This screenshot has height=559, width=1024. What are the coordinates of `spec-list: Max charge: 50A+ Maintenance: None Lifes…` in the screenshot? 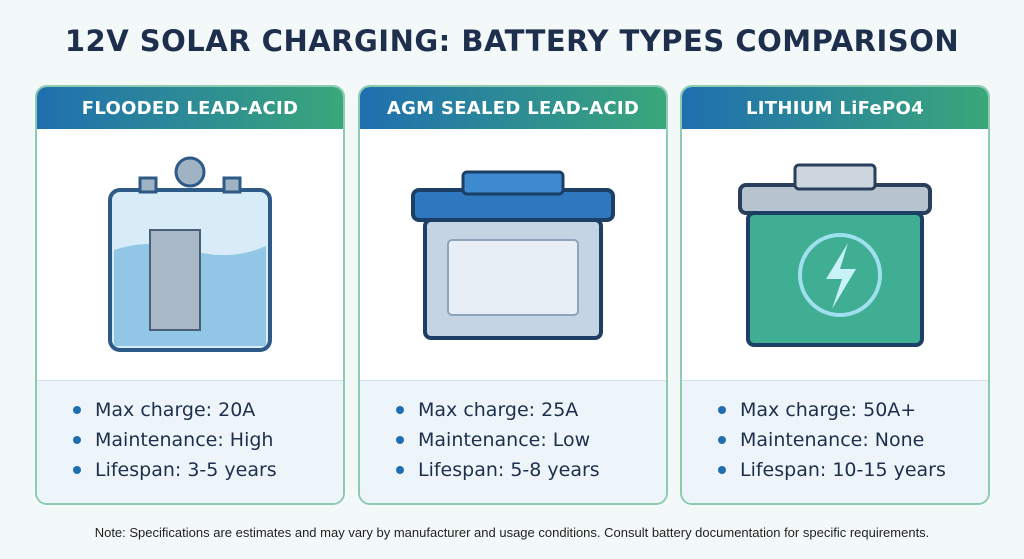 It's located at (835, 442).